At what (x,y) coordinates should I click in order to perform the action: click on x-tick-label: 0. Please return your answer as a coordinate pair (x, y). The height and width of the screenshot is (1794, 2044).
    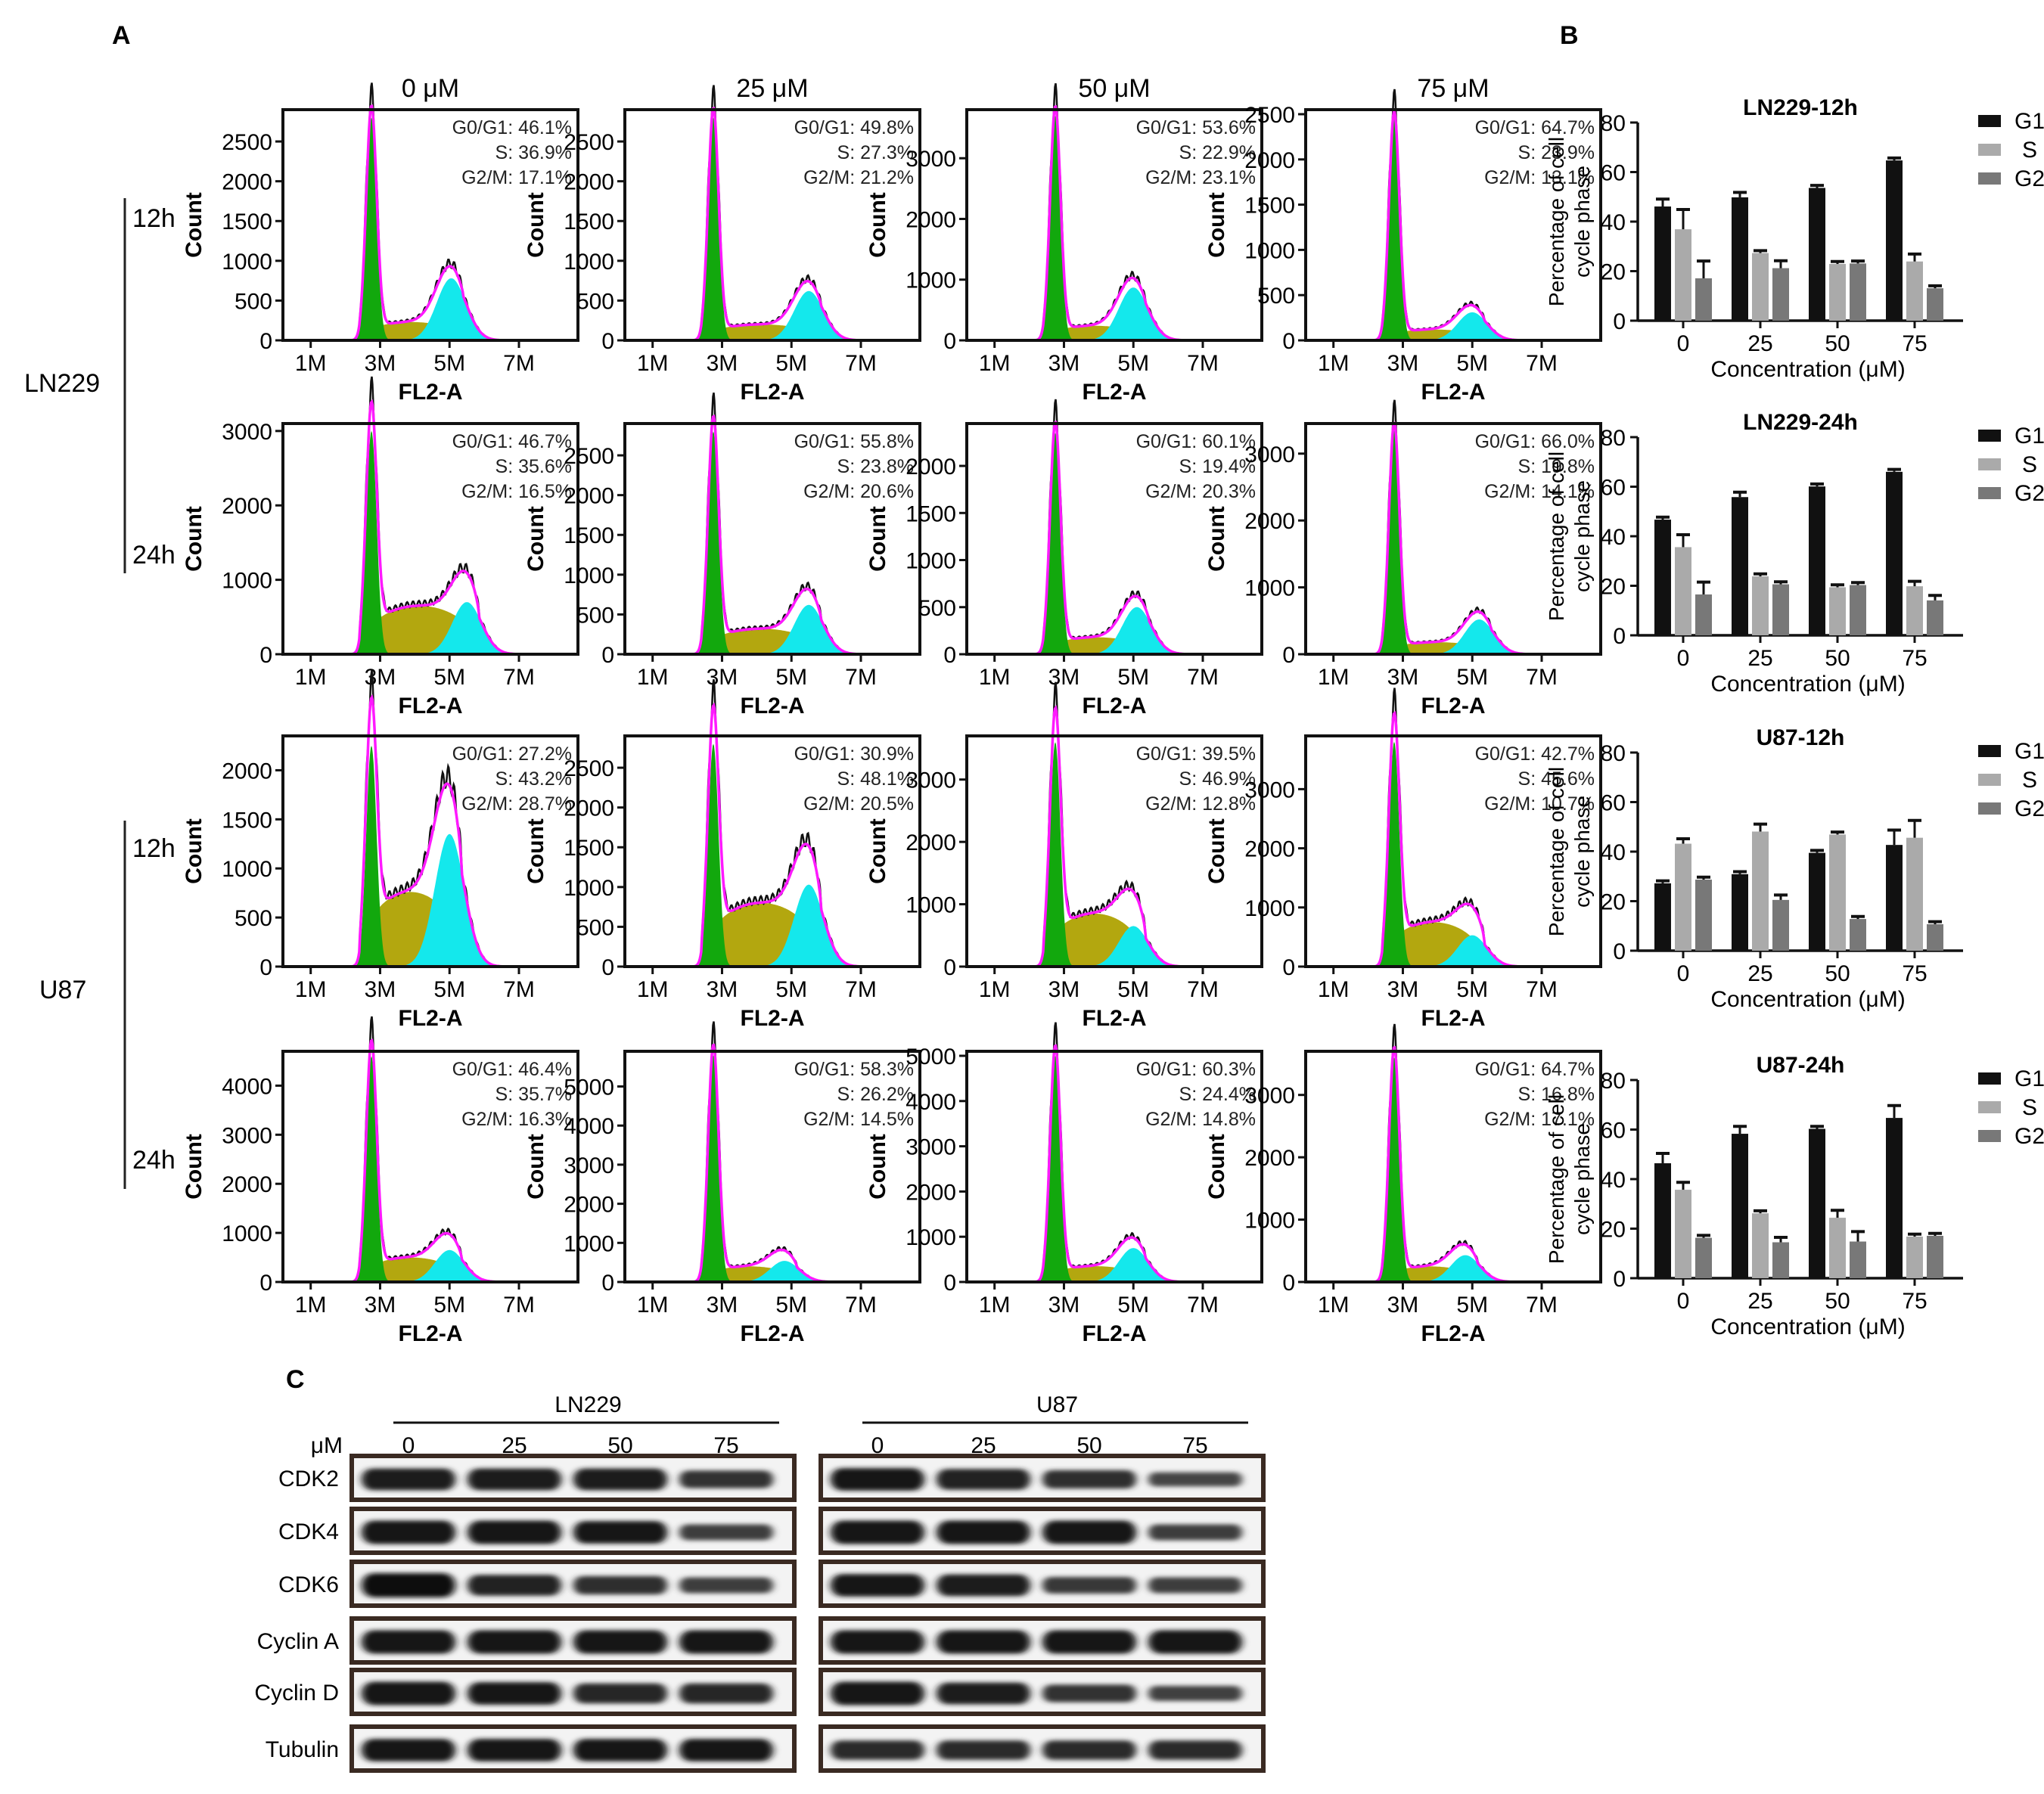
    Looking at the image, I should click on (1683, 343).